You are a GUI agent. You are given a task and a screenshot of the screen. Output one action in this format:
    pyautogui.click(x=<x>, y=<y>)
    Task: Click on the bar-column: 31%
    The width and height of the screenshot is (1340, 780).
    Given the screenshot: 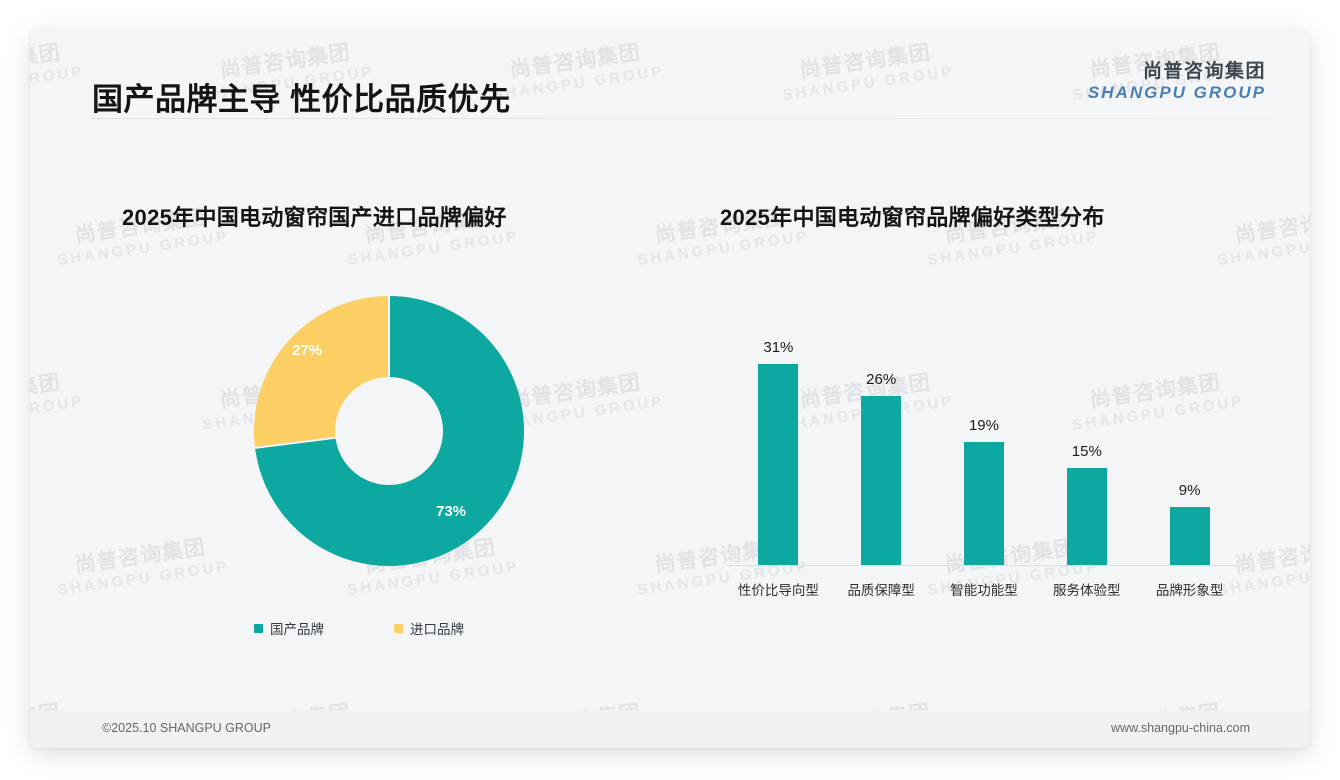 What is the action you would take?
    pyautogui.click(x=778, y=437)
    